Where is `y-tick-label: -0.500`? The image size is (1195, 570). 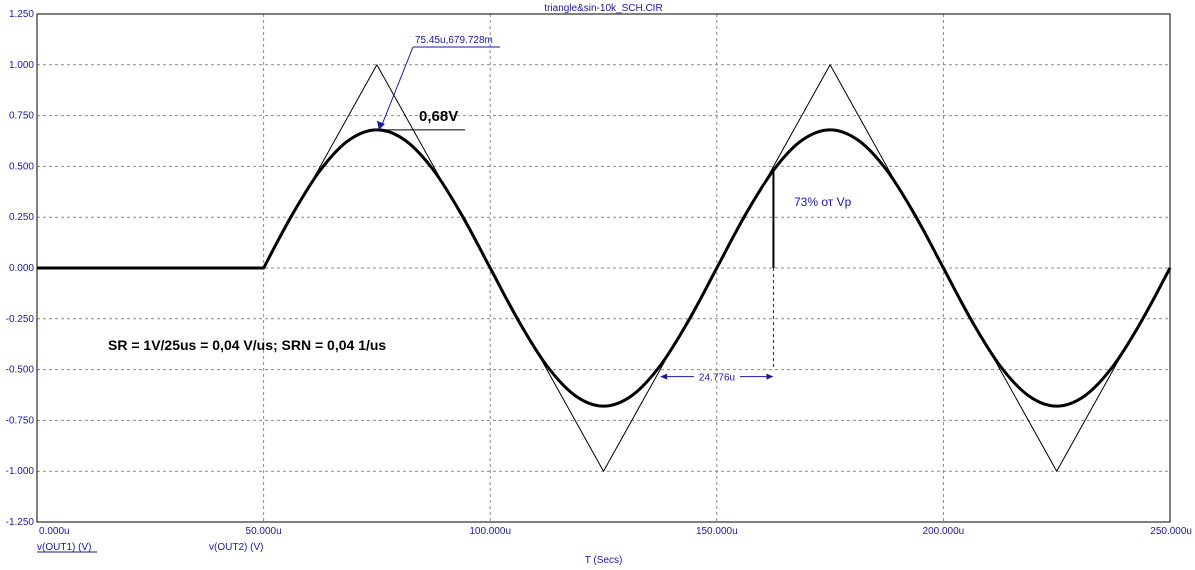
y-tick-label: -0.500 is located at coordinates (20, 370).